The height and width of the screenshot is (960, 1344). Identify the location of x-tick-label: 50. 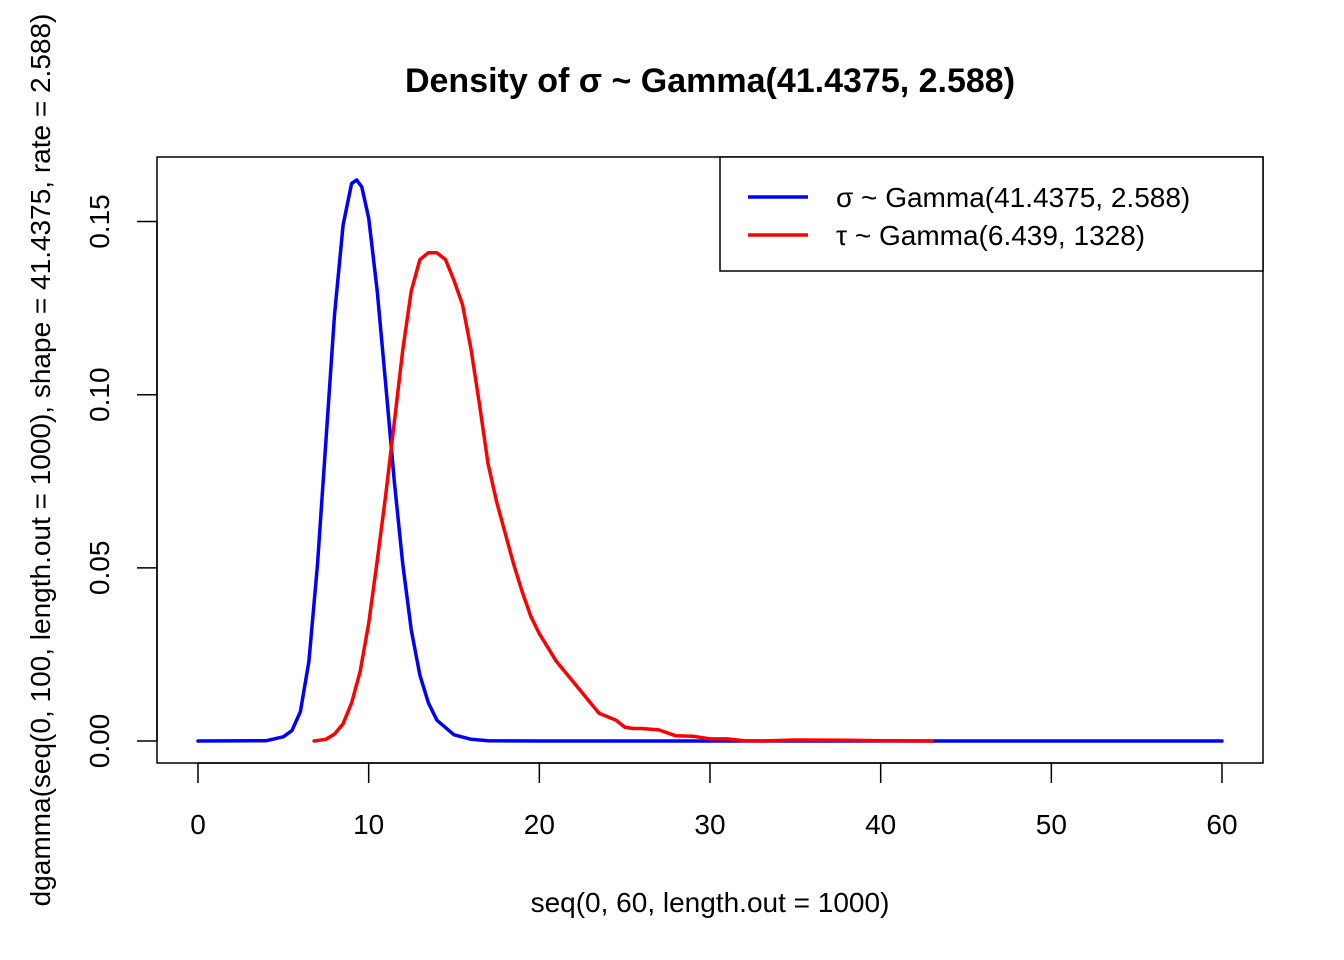
(1051, 824).